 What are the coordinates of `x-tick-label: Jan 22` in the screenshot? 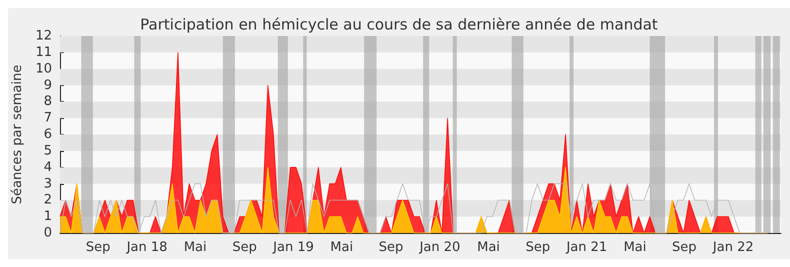 It's located at (733, 247).